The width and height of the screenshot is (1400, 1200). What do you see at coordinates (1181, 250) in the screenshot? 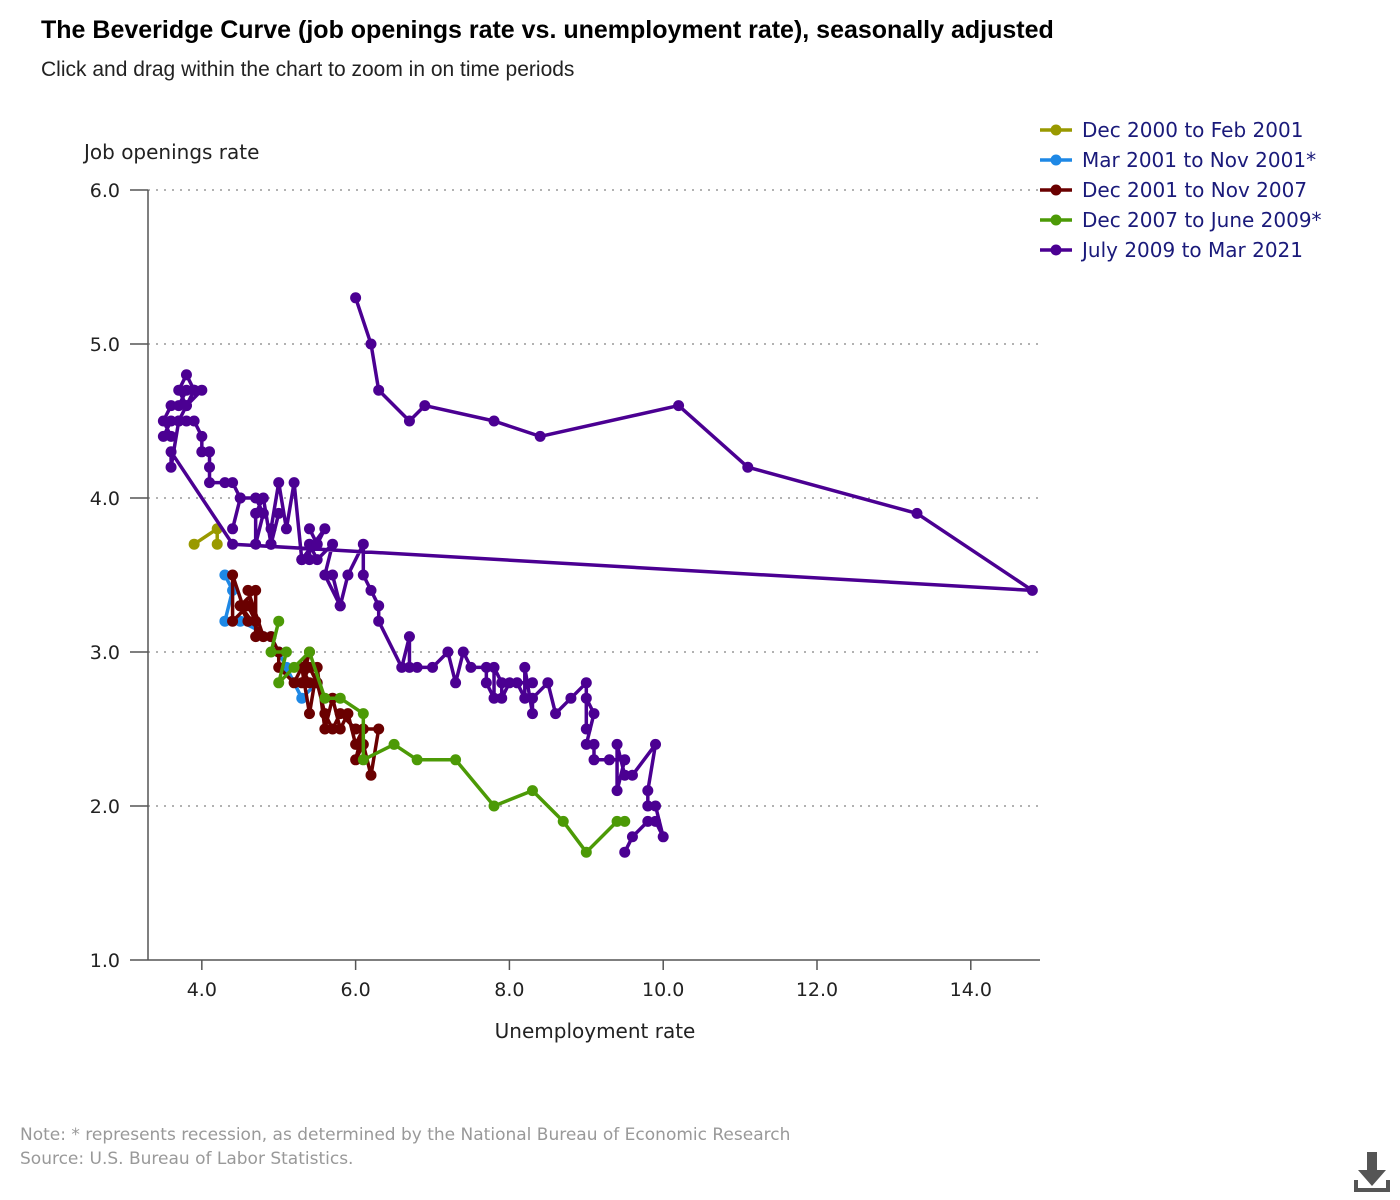
I see `legend-item: July 2009 to Mar 2021` at bounding box center [1181, 250].